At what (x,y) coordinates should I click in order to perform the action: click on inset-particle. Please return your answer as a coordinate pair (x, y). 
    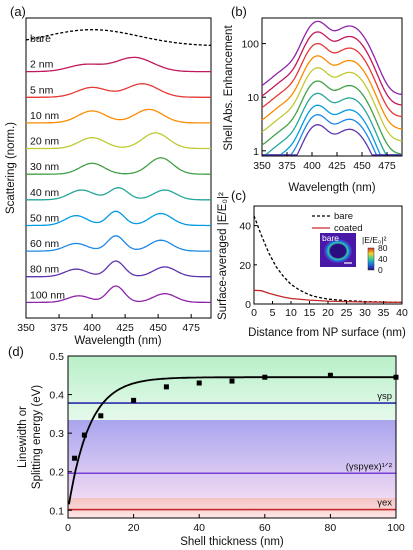
    Looking at the image, I should click on (338, 251).